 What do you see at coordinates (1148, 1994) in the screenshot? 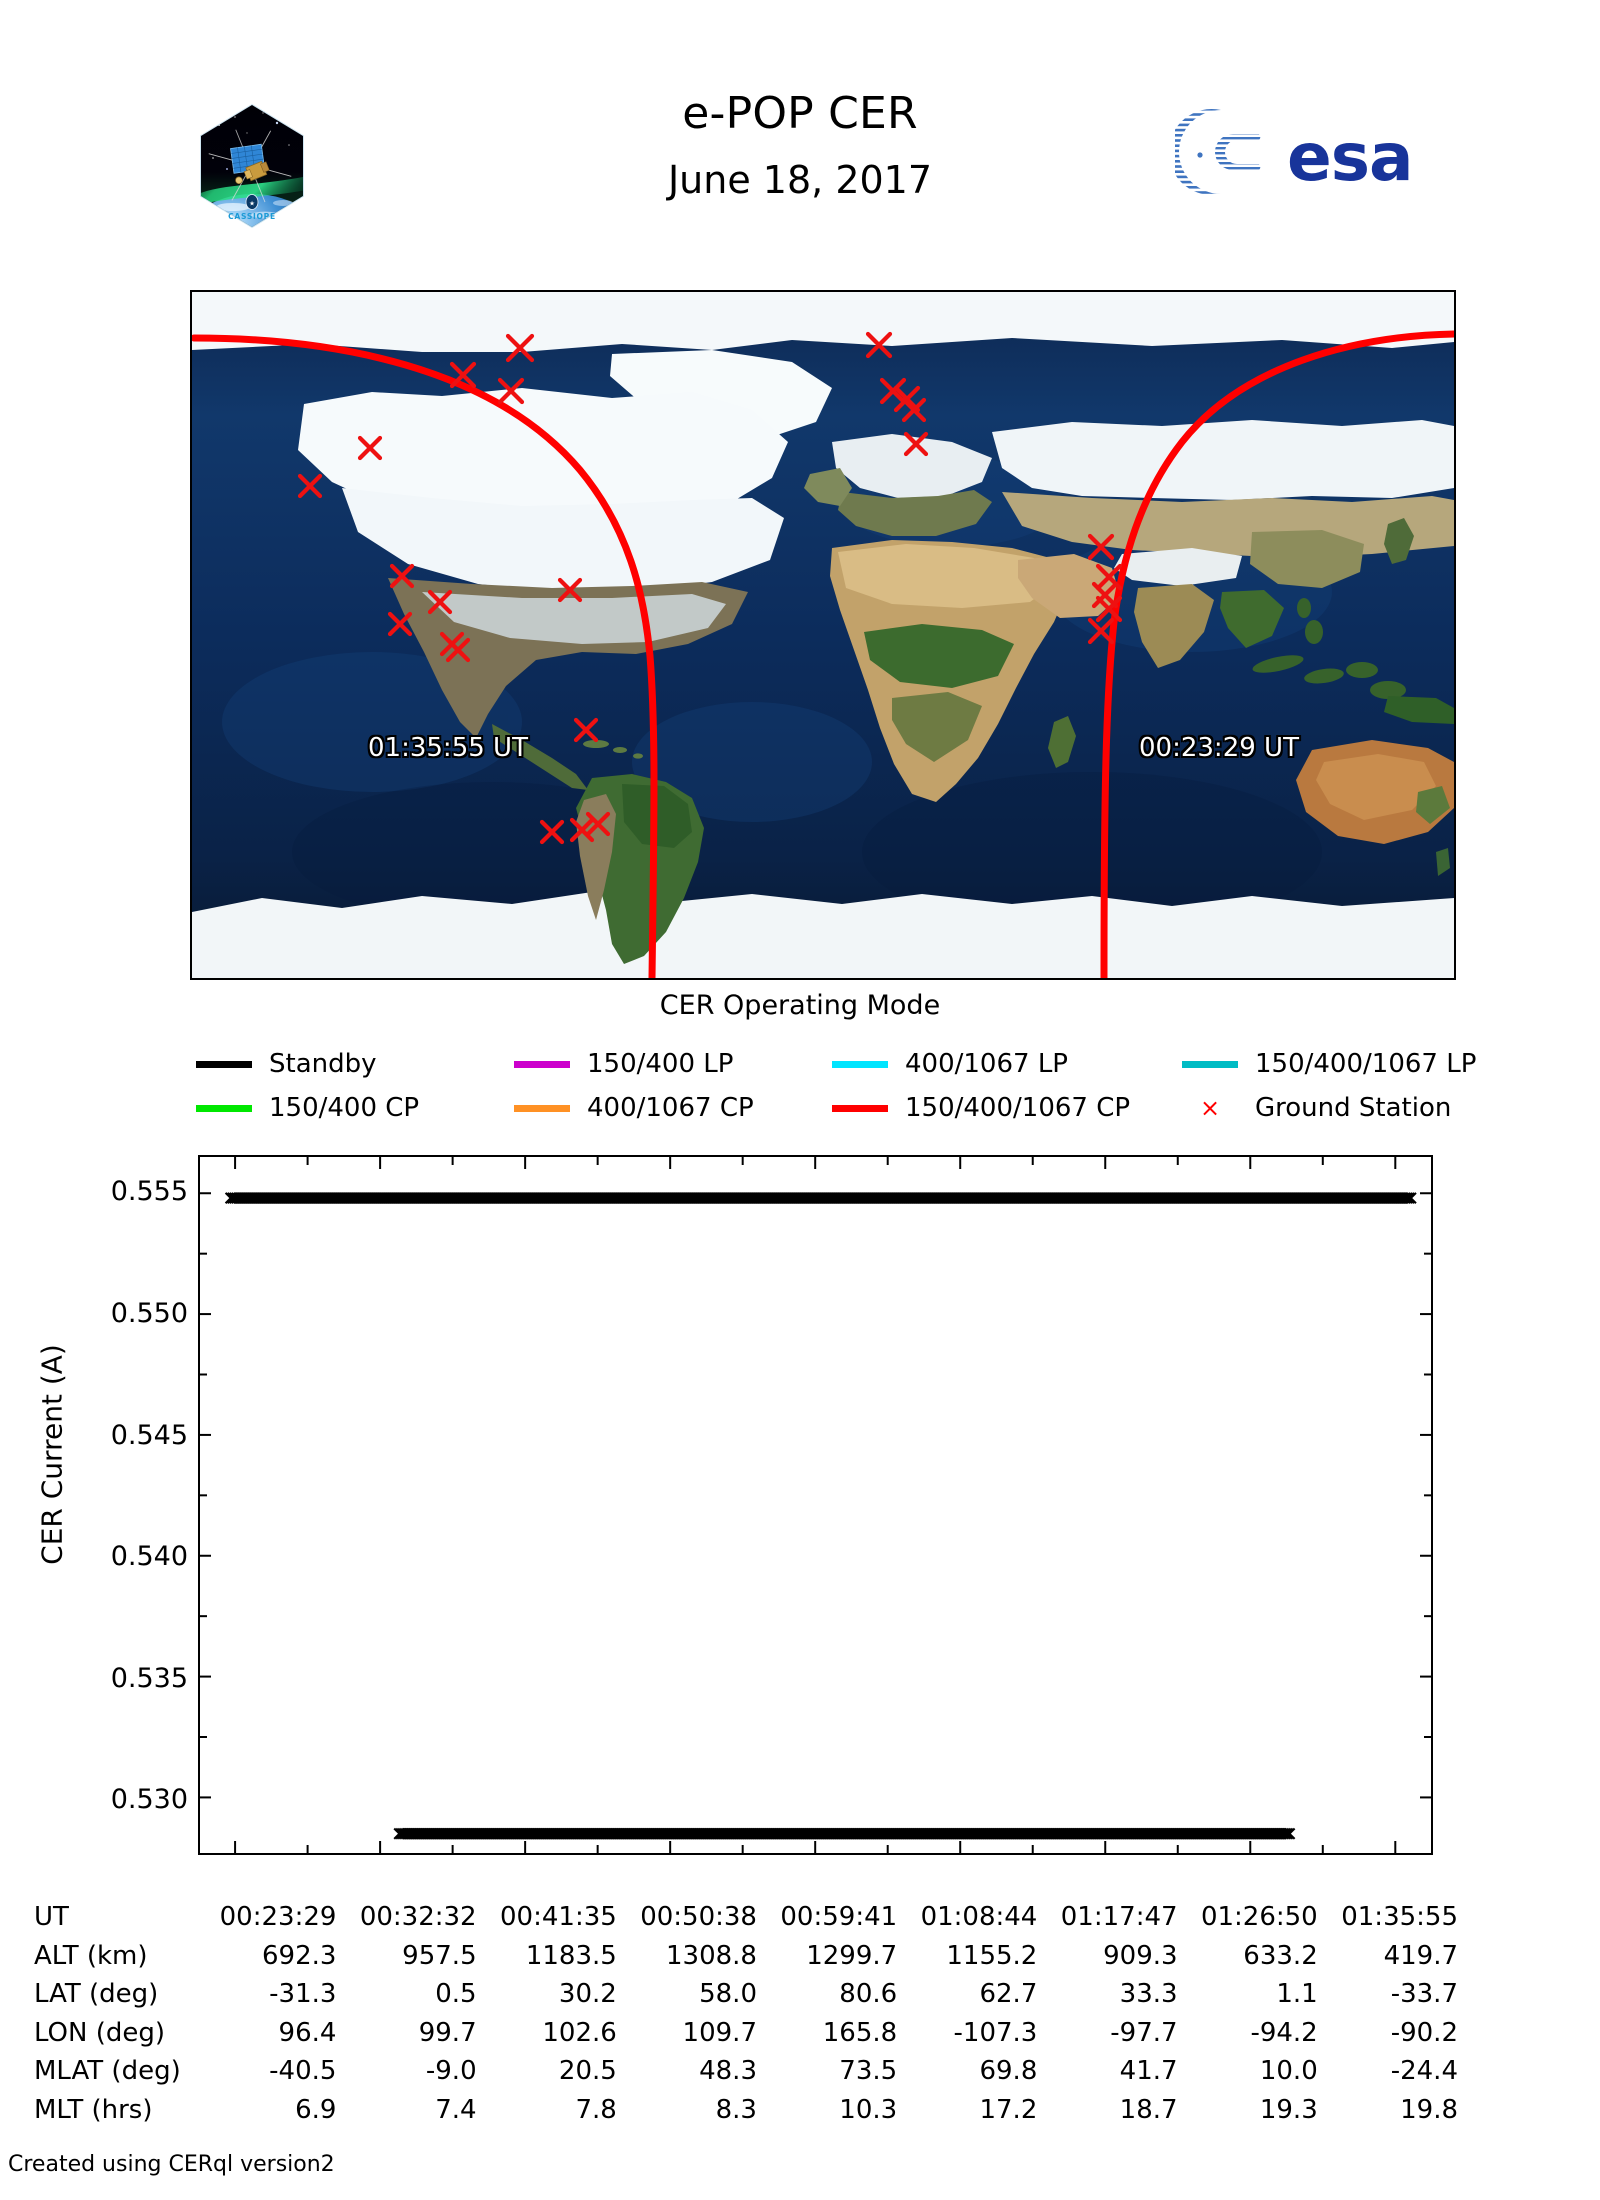
I see `table-cell: 33.3` at bounding box center [1148, 1994].